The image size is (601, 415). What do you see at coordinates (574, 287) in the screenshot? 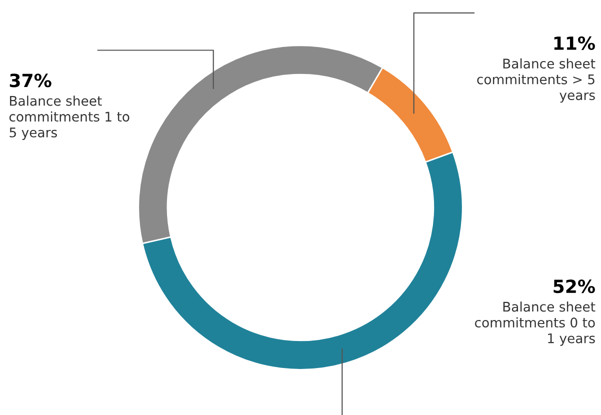
I see `data-label: 52%` at bounding box center [574, 287].